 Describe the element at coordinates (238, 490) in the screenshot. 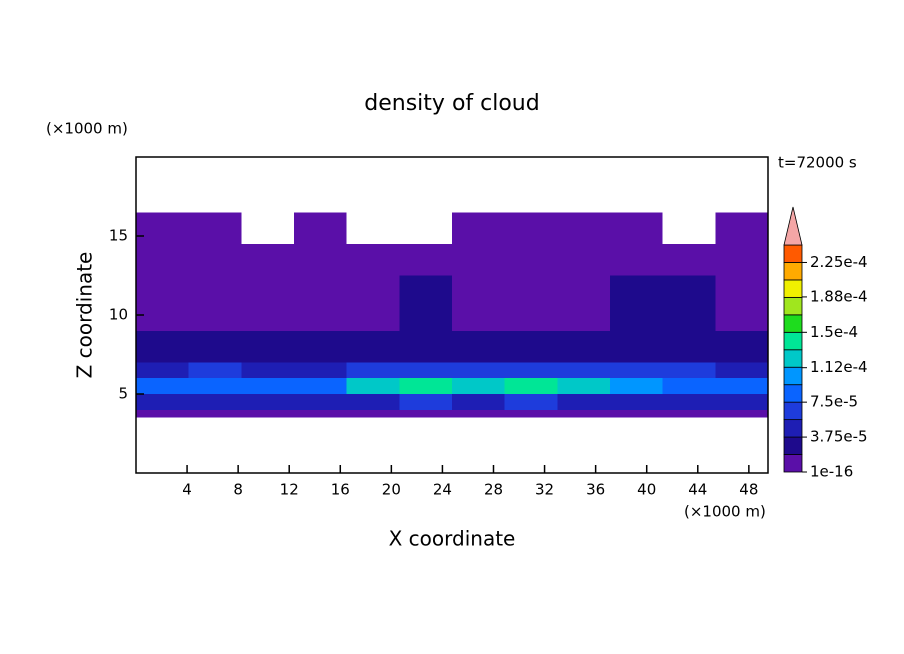

I see `x-tick-label: 8` at that location.